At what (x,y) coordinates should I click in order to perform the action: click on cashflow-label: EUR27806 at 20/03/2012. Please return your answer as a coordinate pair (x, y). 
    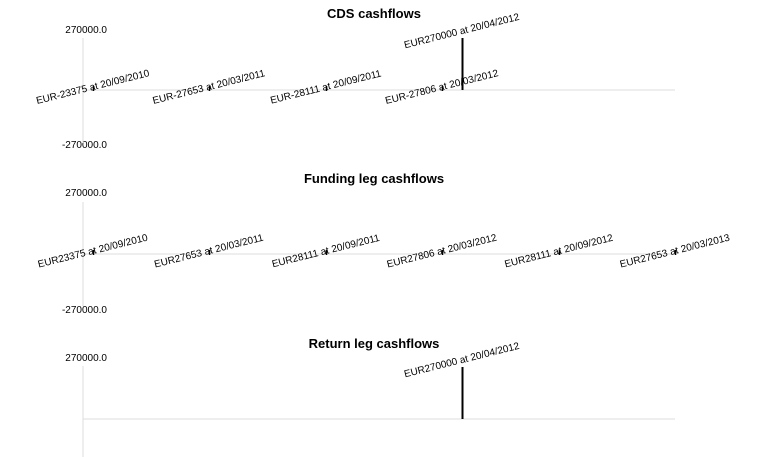
    Looking at the image, I should click on (442, 251).